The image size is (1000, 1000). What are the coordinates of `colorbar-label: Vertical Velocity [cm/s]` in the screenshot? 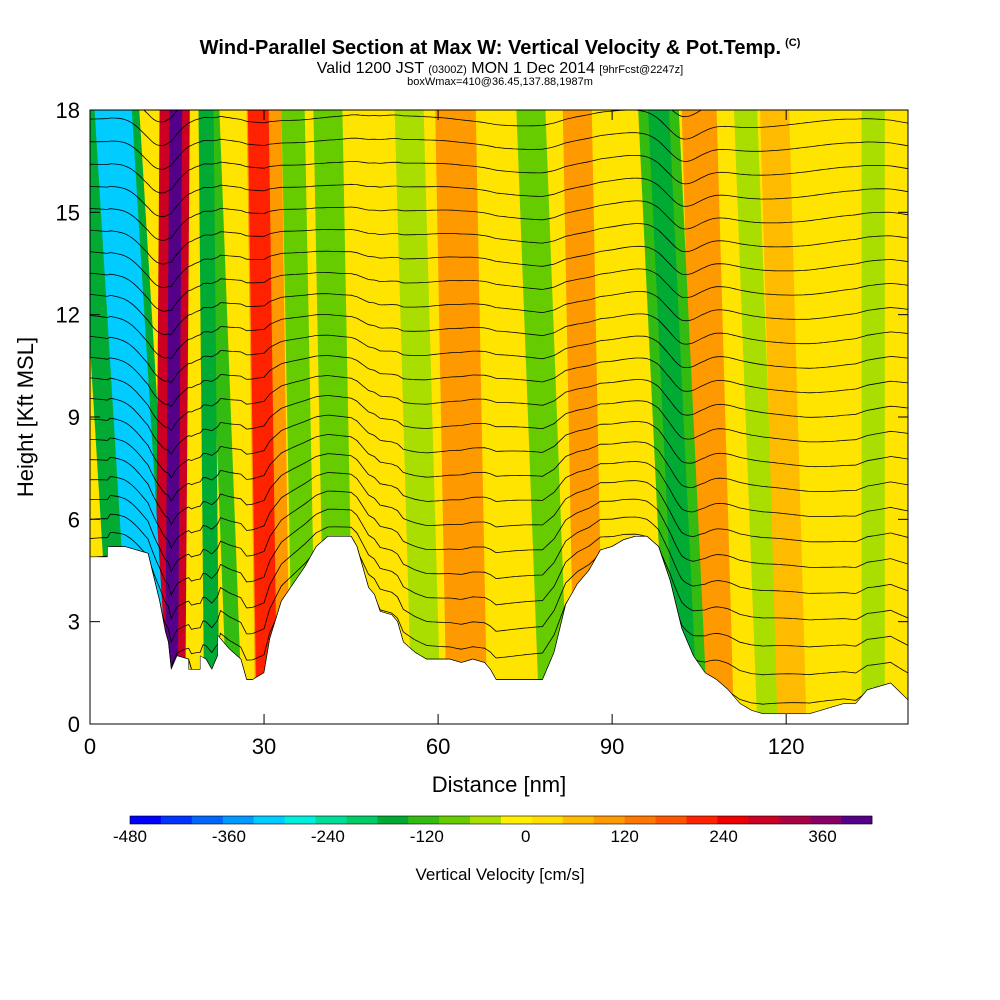 It's located at (499, 874).